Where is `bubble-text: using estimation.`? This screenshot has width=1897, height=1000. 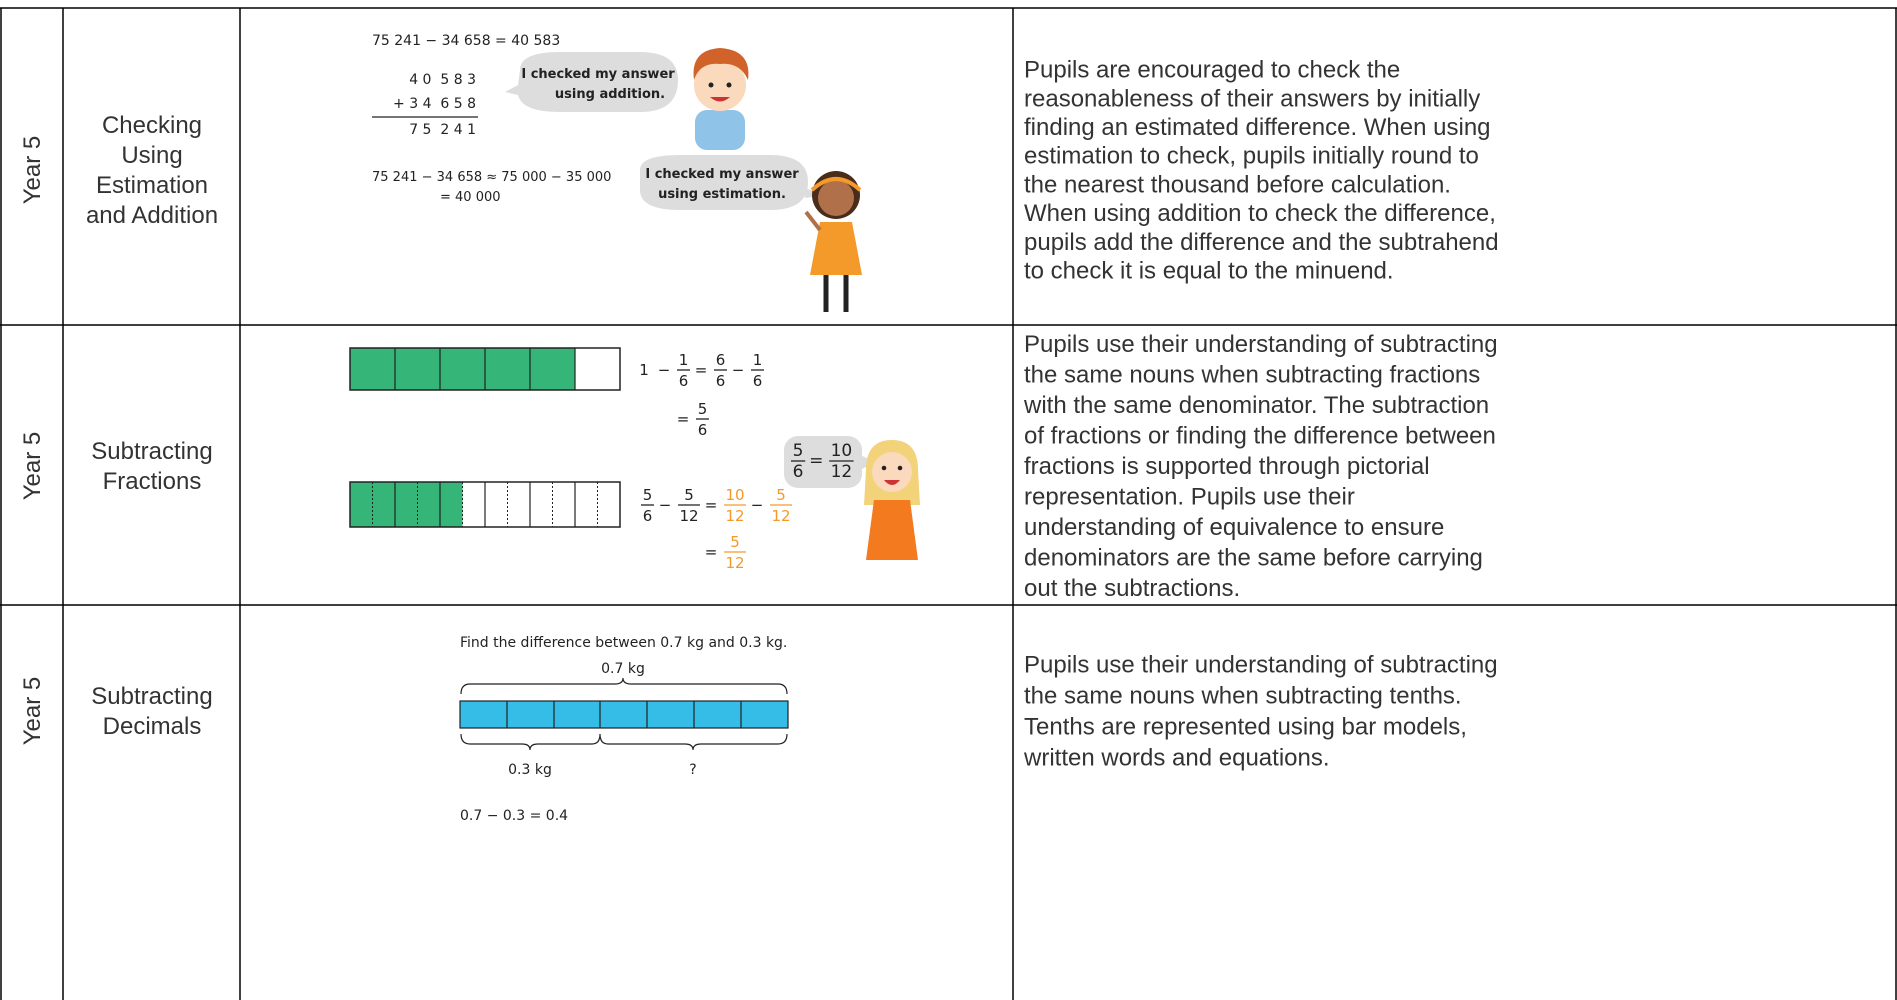
bubble-text: using estimation. is located at coordinates (722, 194).